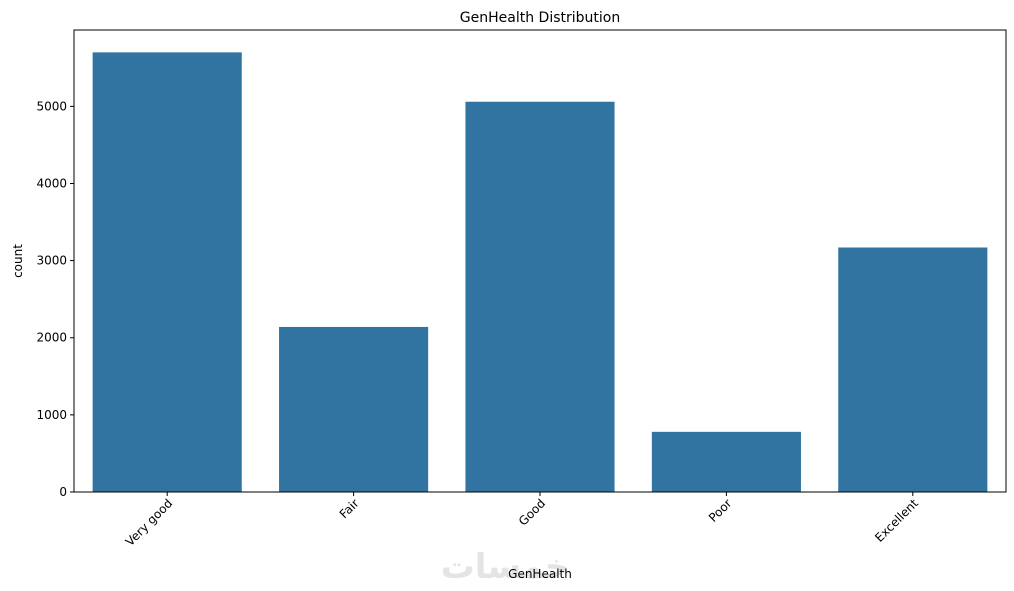 This screenshot has width=1014, height=591. I want to click on y-tick-label: 1000, so click(51, 415).